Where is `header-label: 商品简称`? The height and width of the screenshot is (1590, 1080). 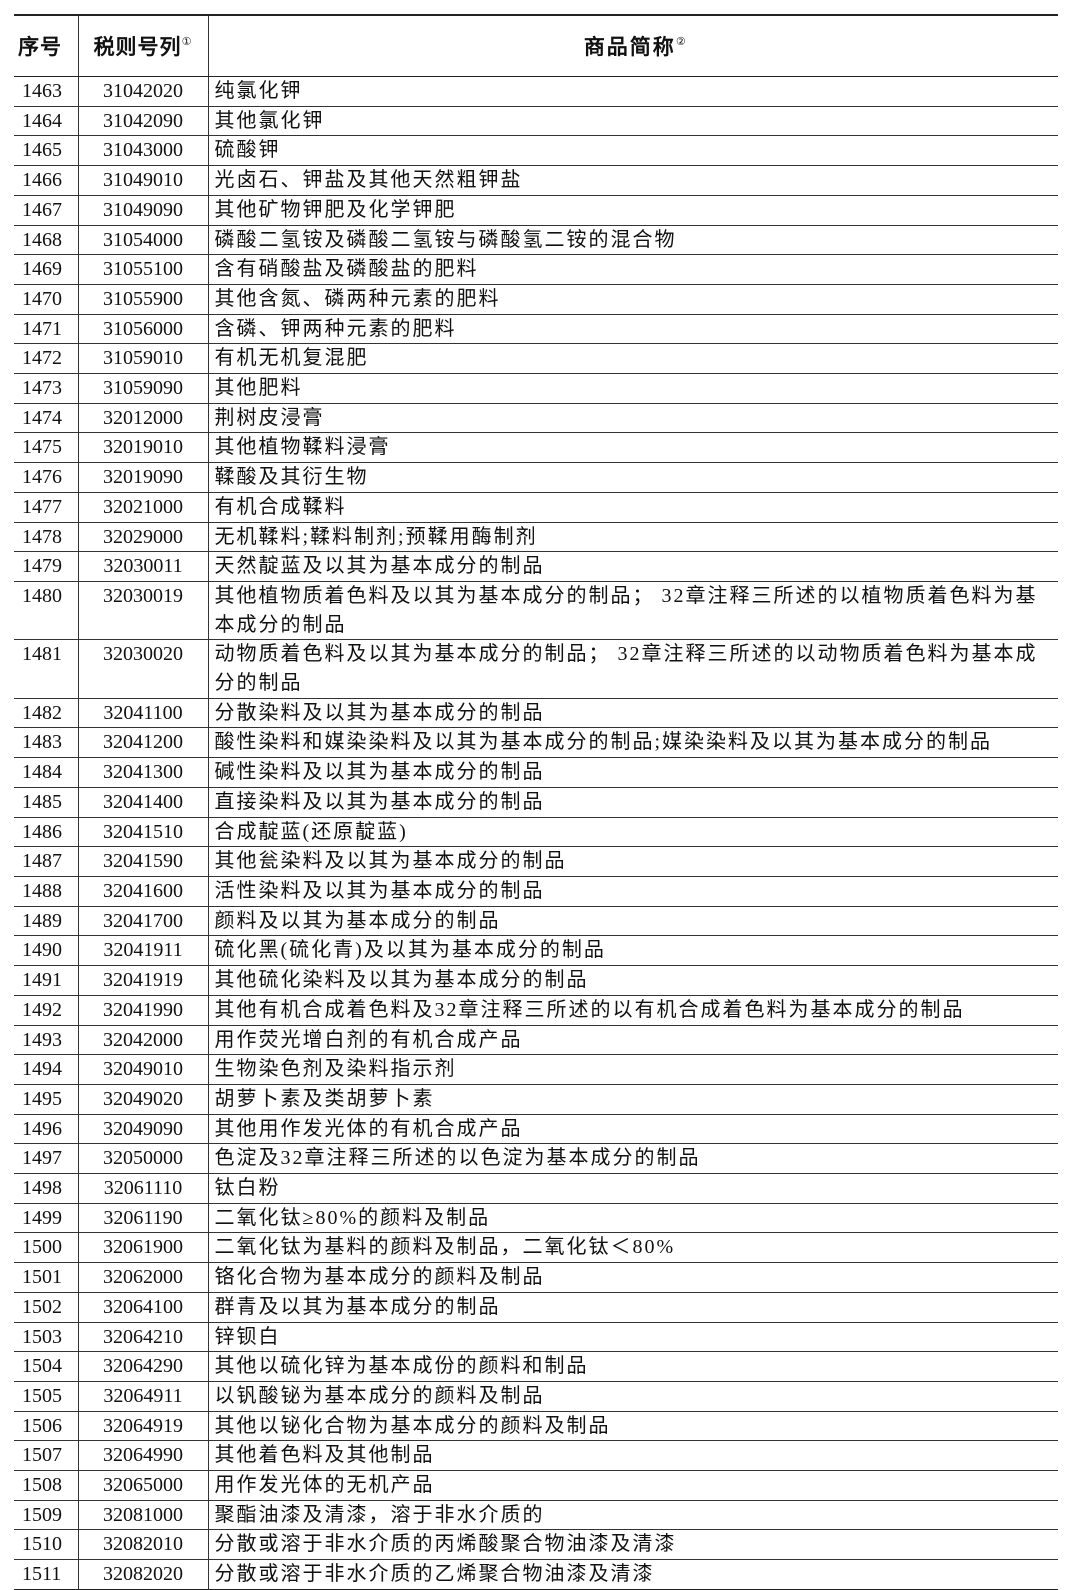
header-label: 商品简称 is located at coordinates (629, 47).